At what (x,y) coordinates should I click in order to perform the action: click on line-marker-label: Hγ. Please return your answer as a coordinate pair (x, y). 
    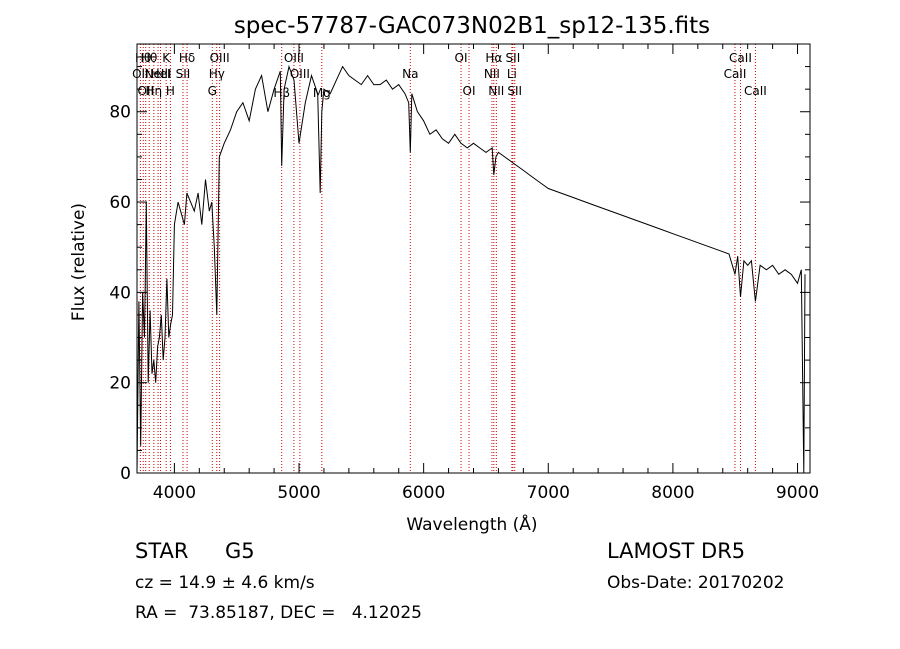
    Looking at the image, I should click on (217, 74).